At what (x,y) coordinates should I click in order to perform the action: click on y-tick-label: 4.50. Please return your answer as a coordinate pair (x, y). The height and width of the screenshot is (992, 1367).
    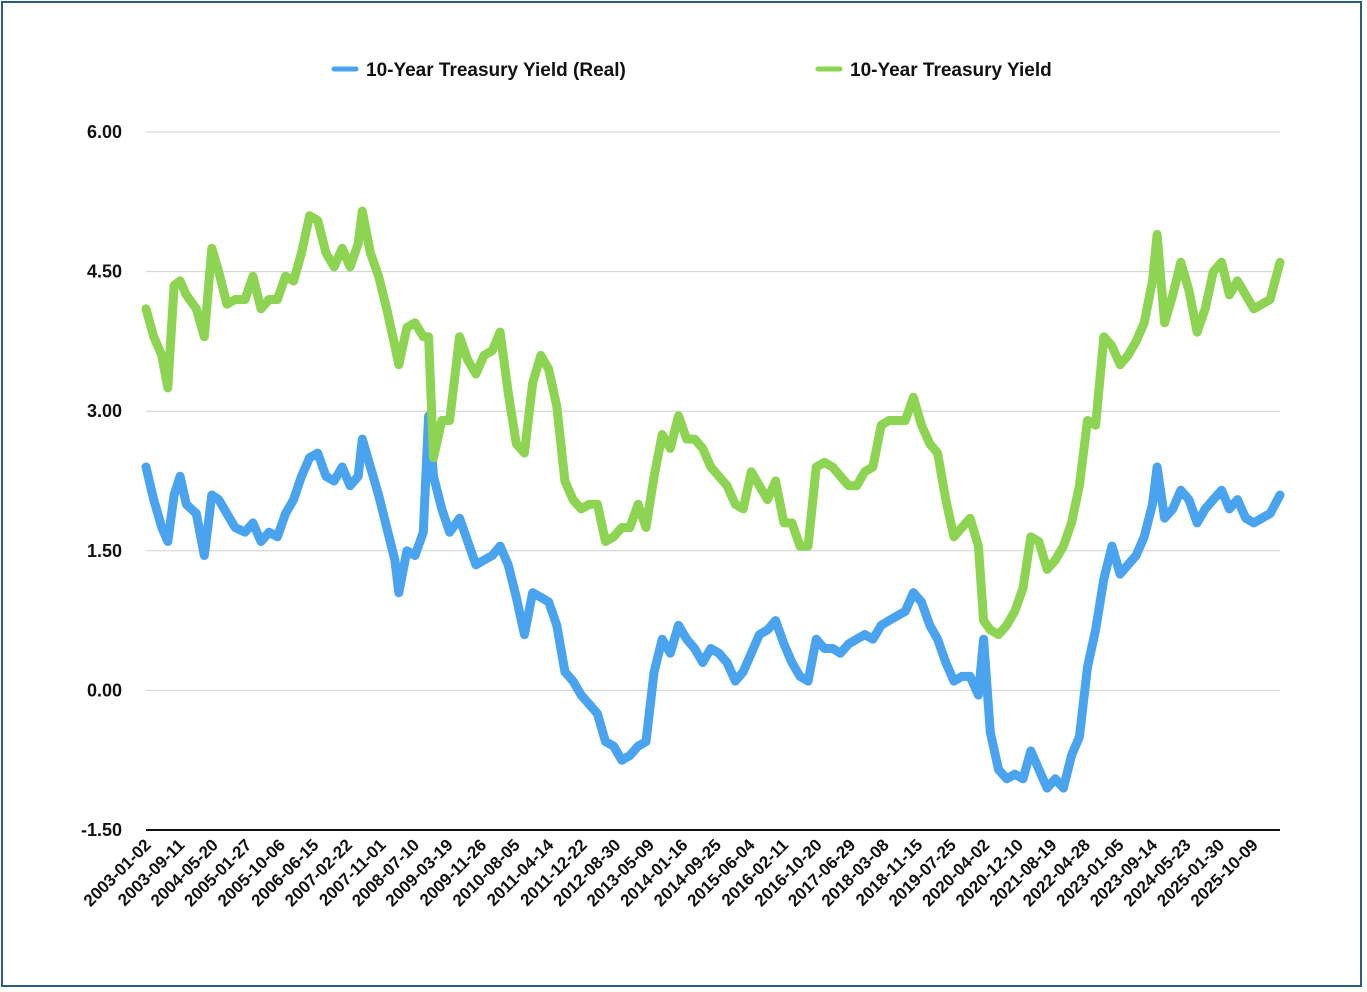
    Looking at the image, I should click on (104, 272).